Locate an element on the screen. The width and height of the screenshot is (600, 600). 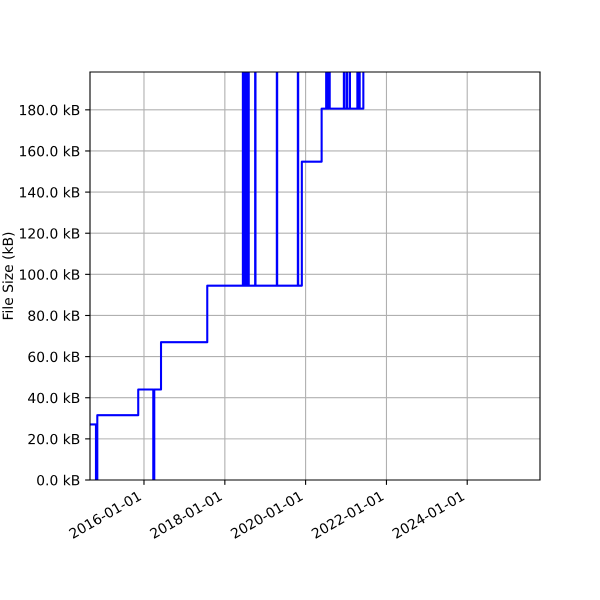
y-tick-label: 0.0 kB is located at coordinates (58, 480).